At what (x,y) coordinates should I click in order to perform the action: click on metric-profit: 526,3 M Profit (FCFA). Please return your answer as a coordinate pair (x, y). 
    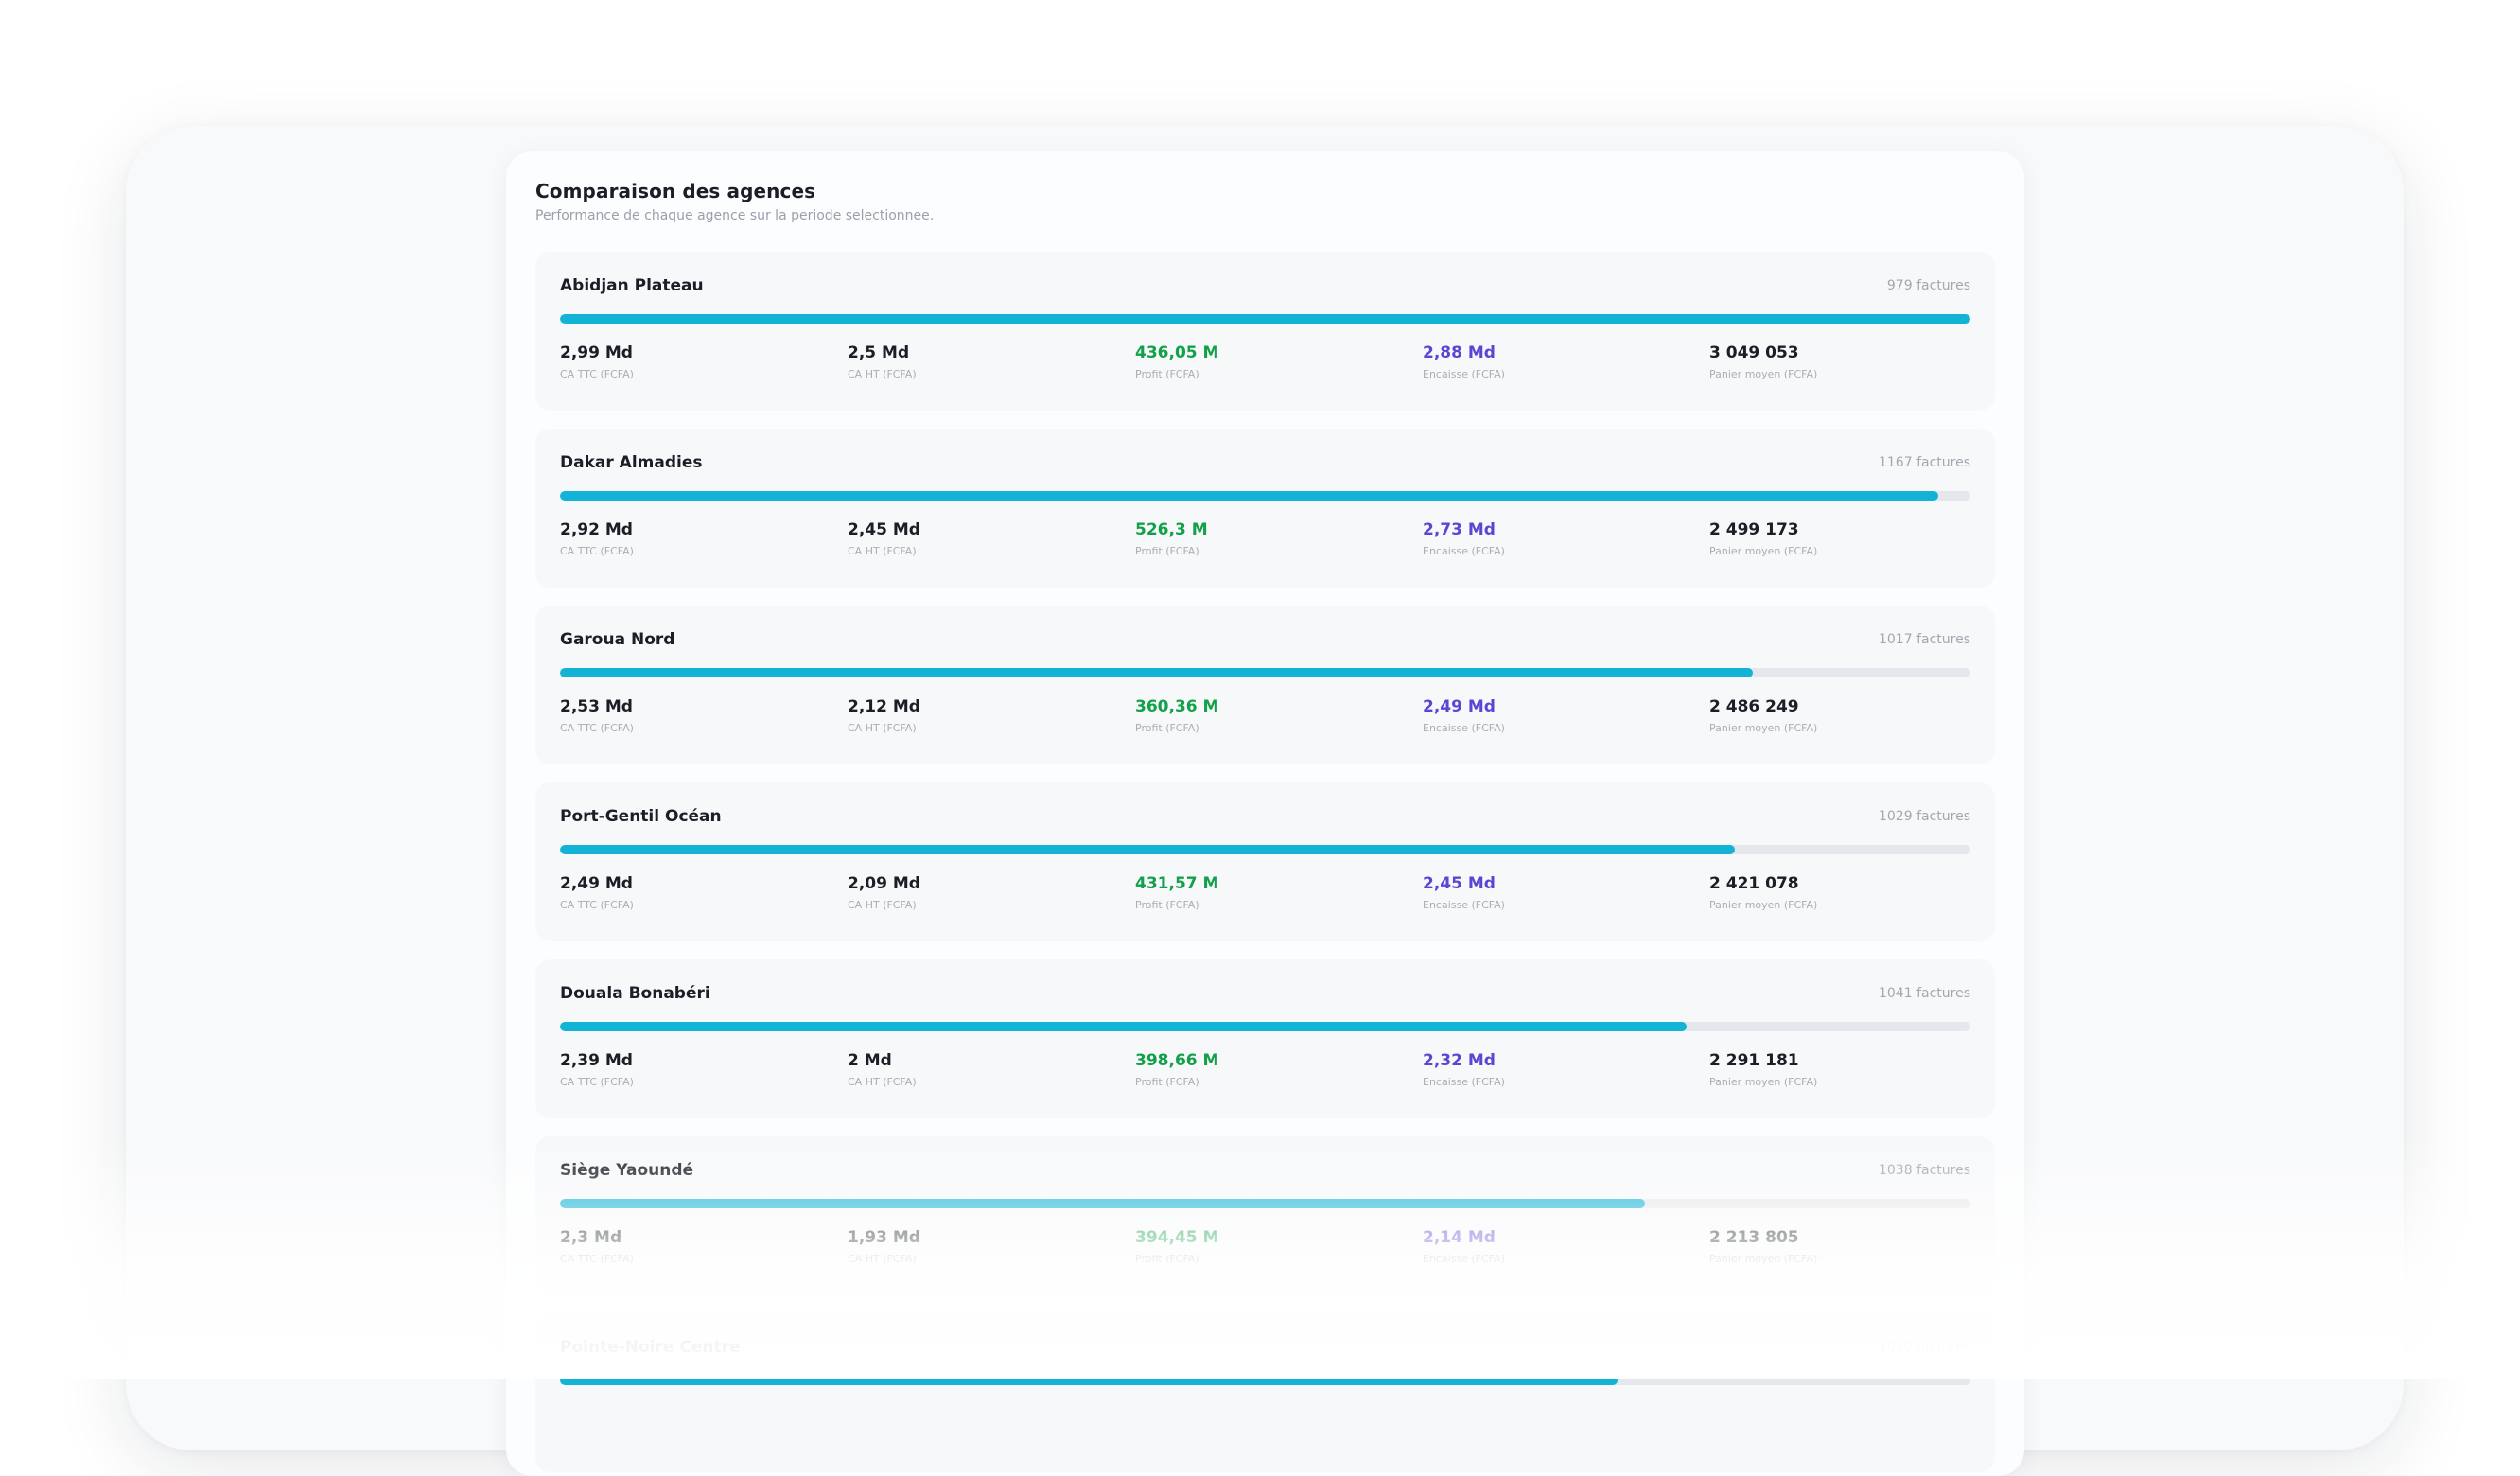
    Looking at the image, I should click on (1171, 538).